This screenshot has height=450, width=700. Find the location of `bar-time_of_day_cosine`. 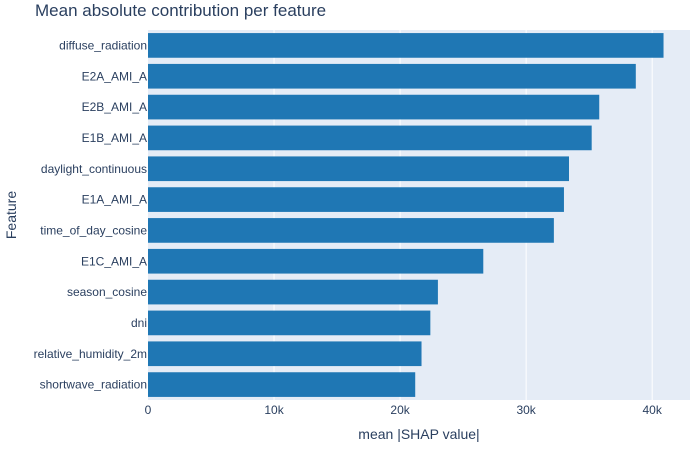

bar-time_of_day_cosine is located at coordinates (351, 230).